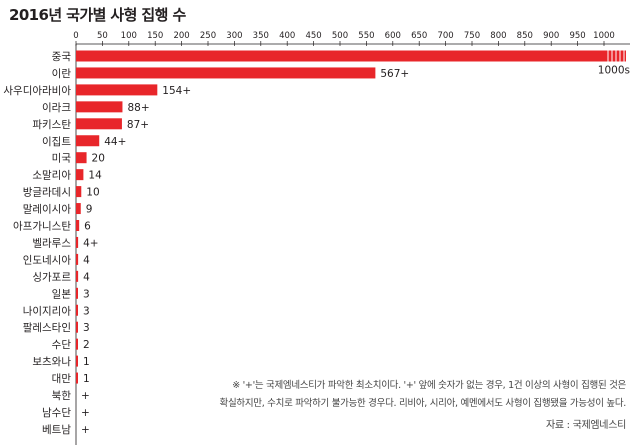 The image size is (640, 445). I want to click on category-label: 소말리아, so click(51, 176).